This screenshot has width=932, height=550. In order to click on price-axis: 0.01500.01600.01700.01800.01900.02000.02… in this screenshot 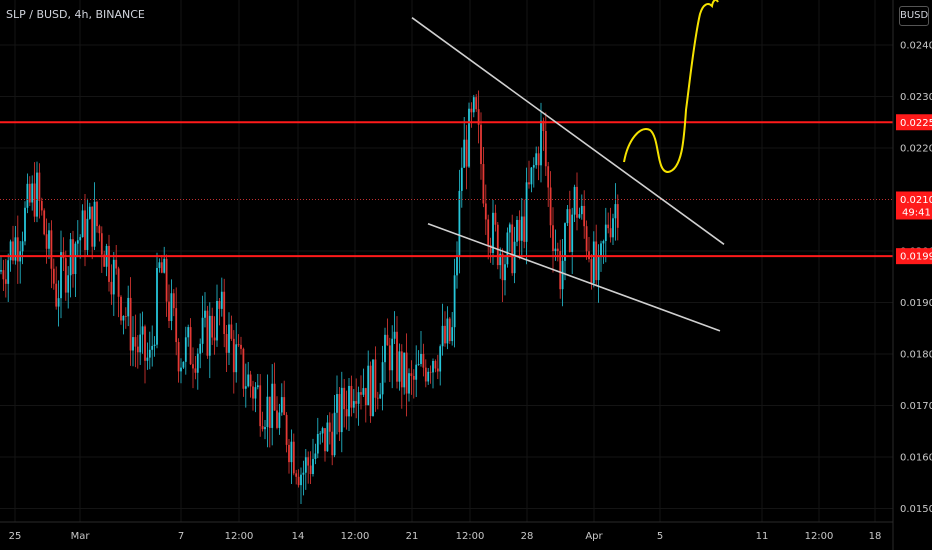, I will do `click(912, 275)`.